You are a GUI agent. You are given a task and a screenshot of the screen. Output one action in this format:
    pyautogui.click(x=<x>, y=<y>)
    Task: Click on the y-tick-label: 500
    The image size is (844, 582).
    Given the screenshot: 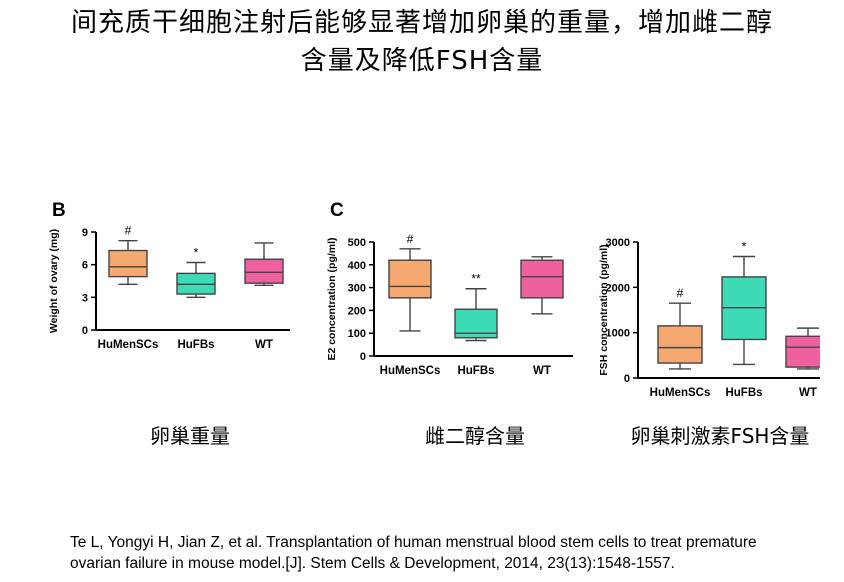 What is the action you would take?
    pyautogui.click(x=357, y=243)
    